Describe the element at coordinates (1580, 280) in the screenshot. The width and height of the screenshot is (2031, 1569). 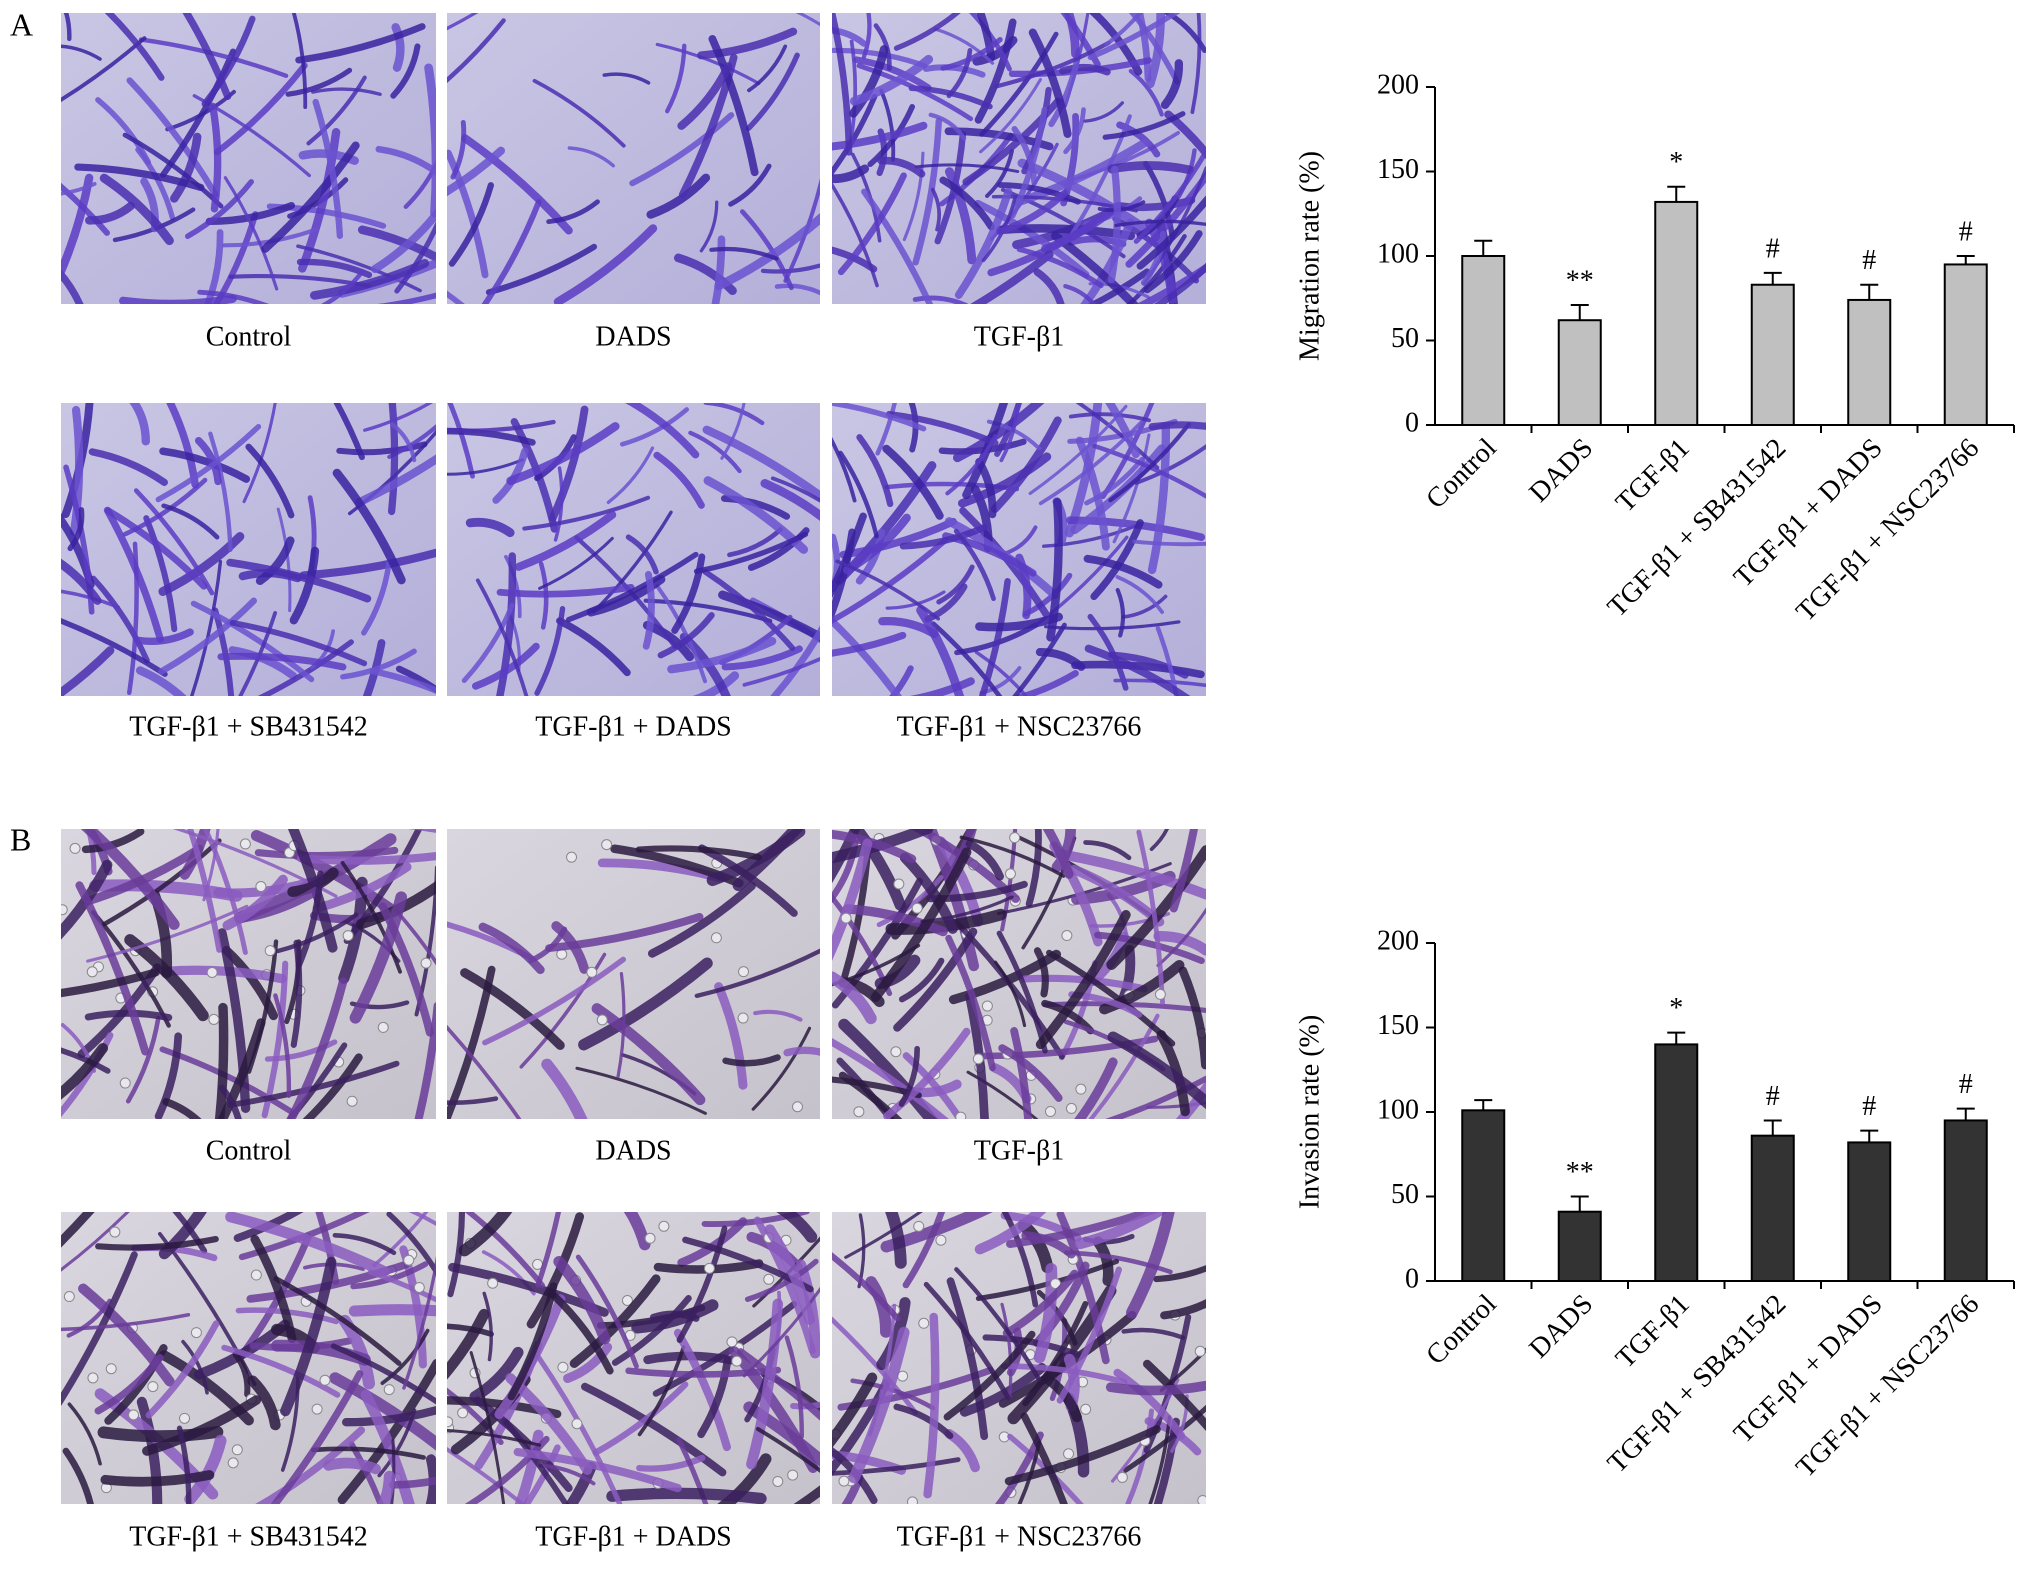
I see `significance-mark: **` at that location.